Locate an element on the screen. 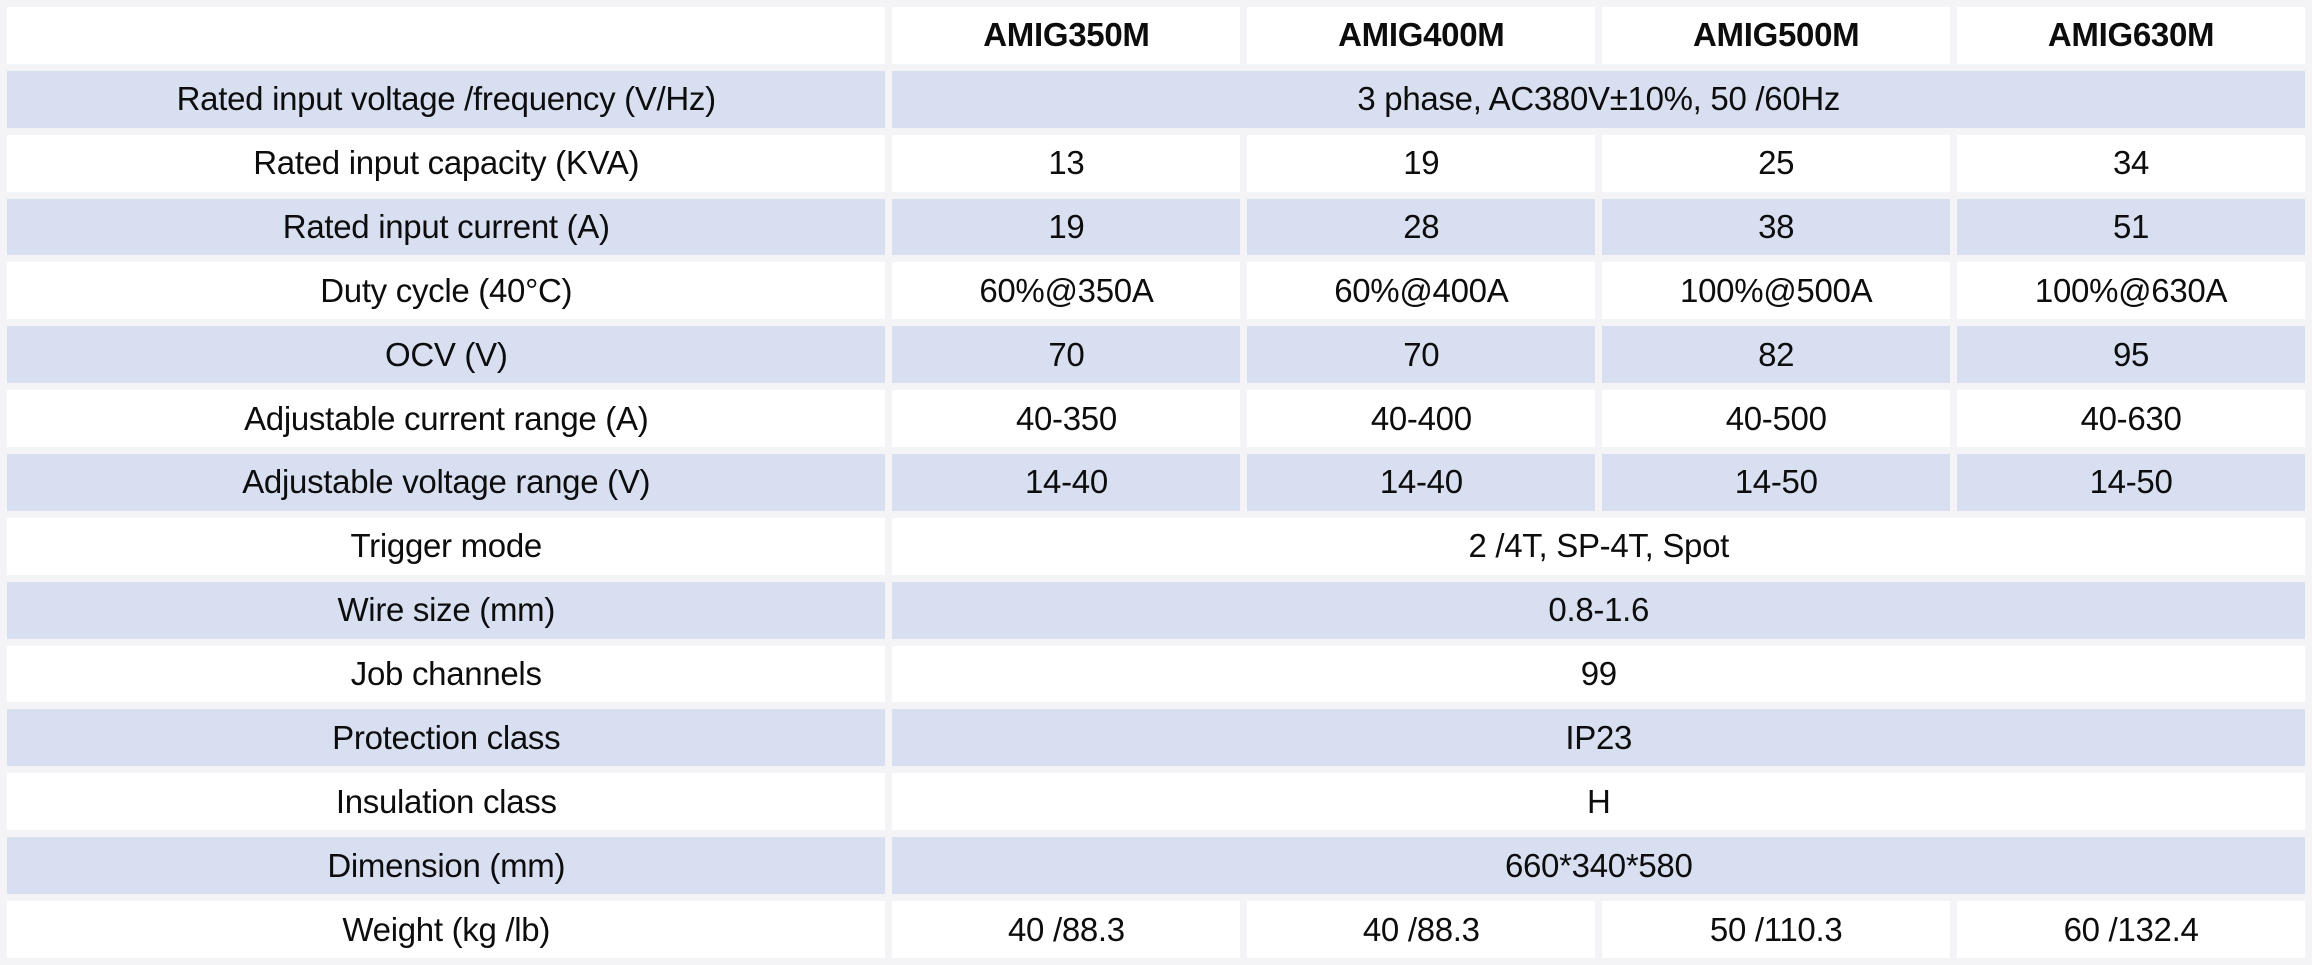 The image size is (2312, 965). row-label: Trigger mode is located at coordinates (446, 546).